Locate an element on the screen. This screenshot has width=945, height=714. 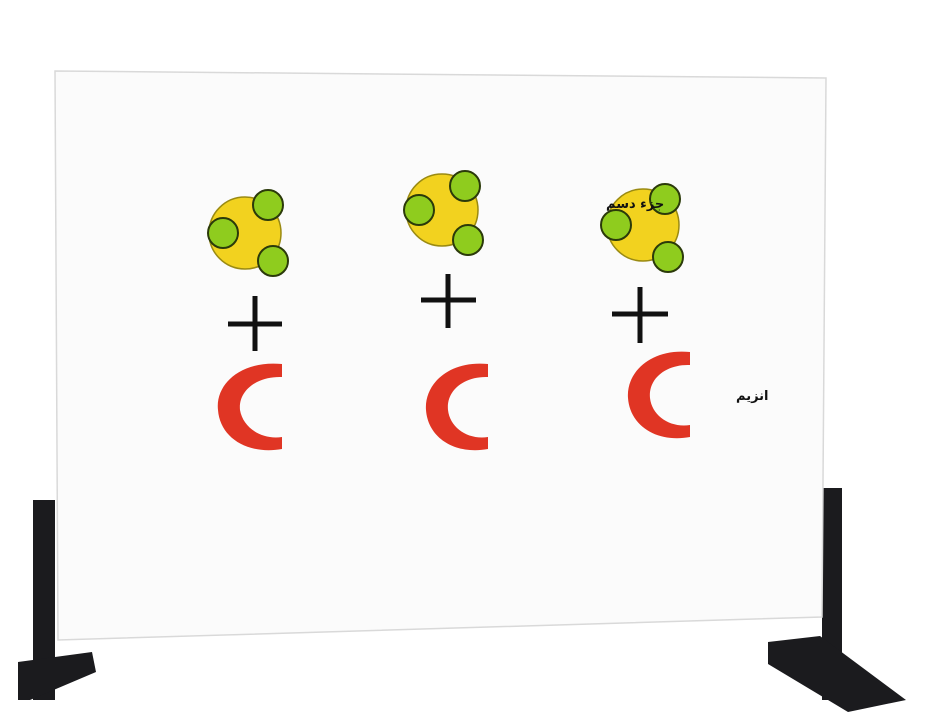
enzyme-label: انزیم is located at coordinates (752, 396).